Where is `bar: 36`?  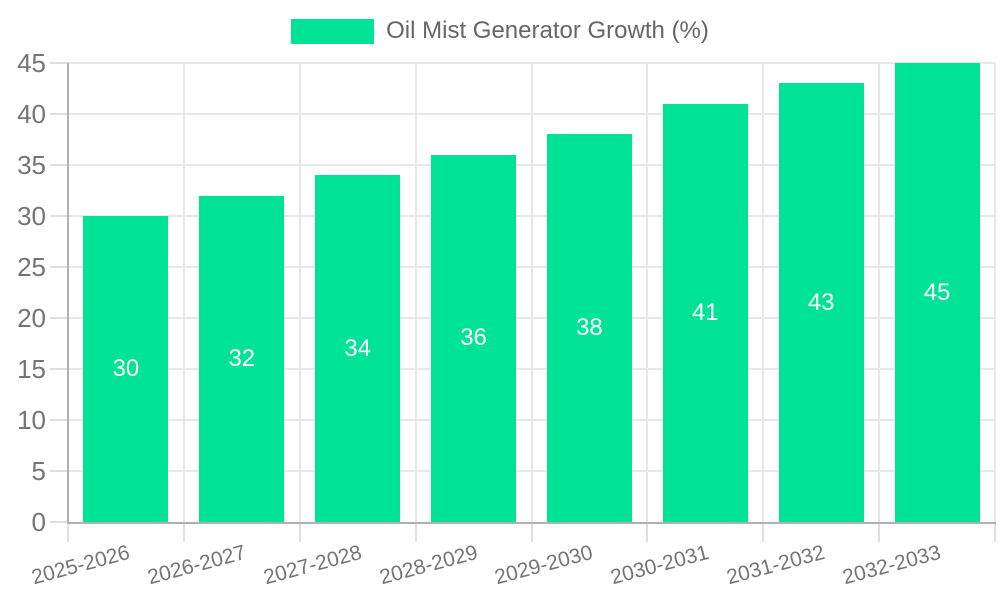 bar: 36 is located at coordinates (474, 338).